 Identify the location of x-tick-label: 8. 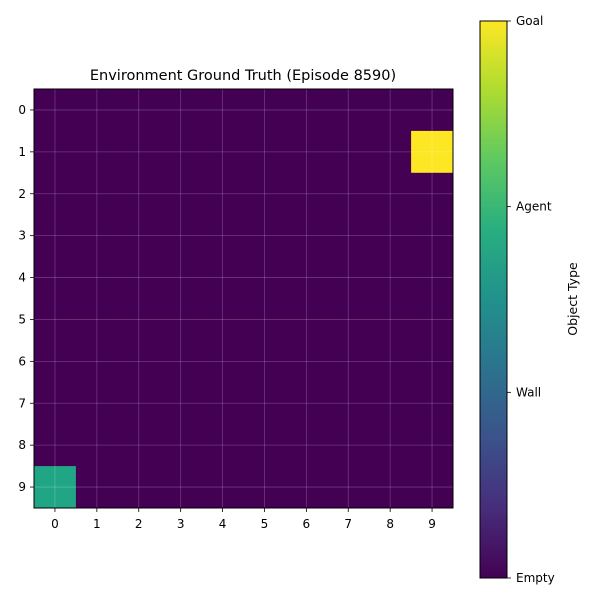
(390, 524).